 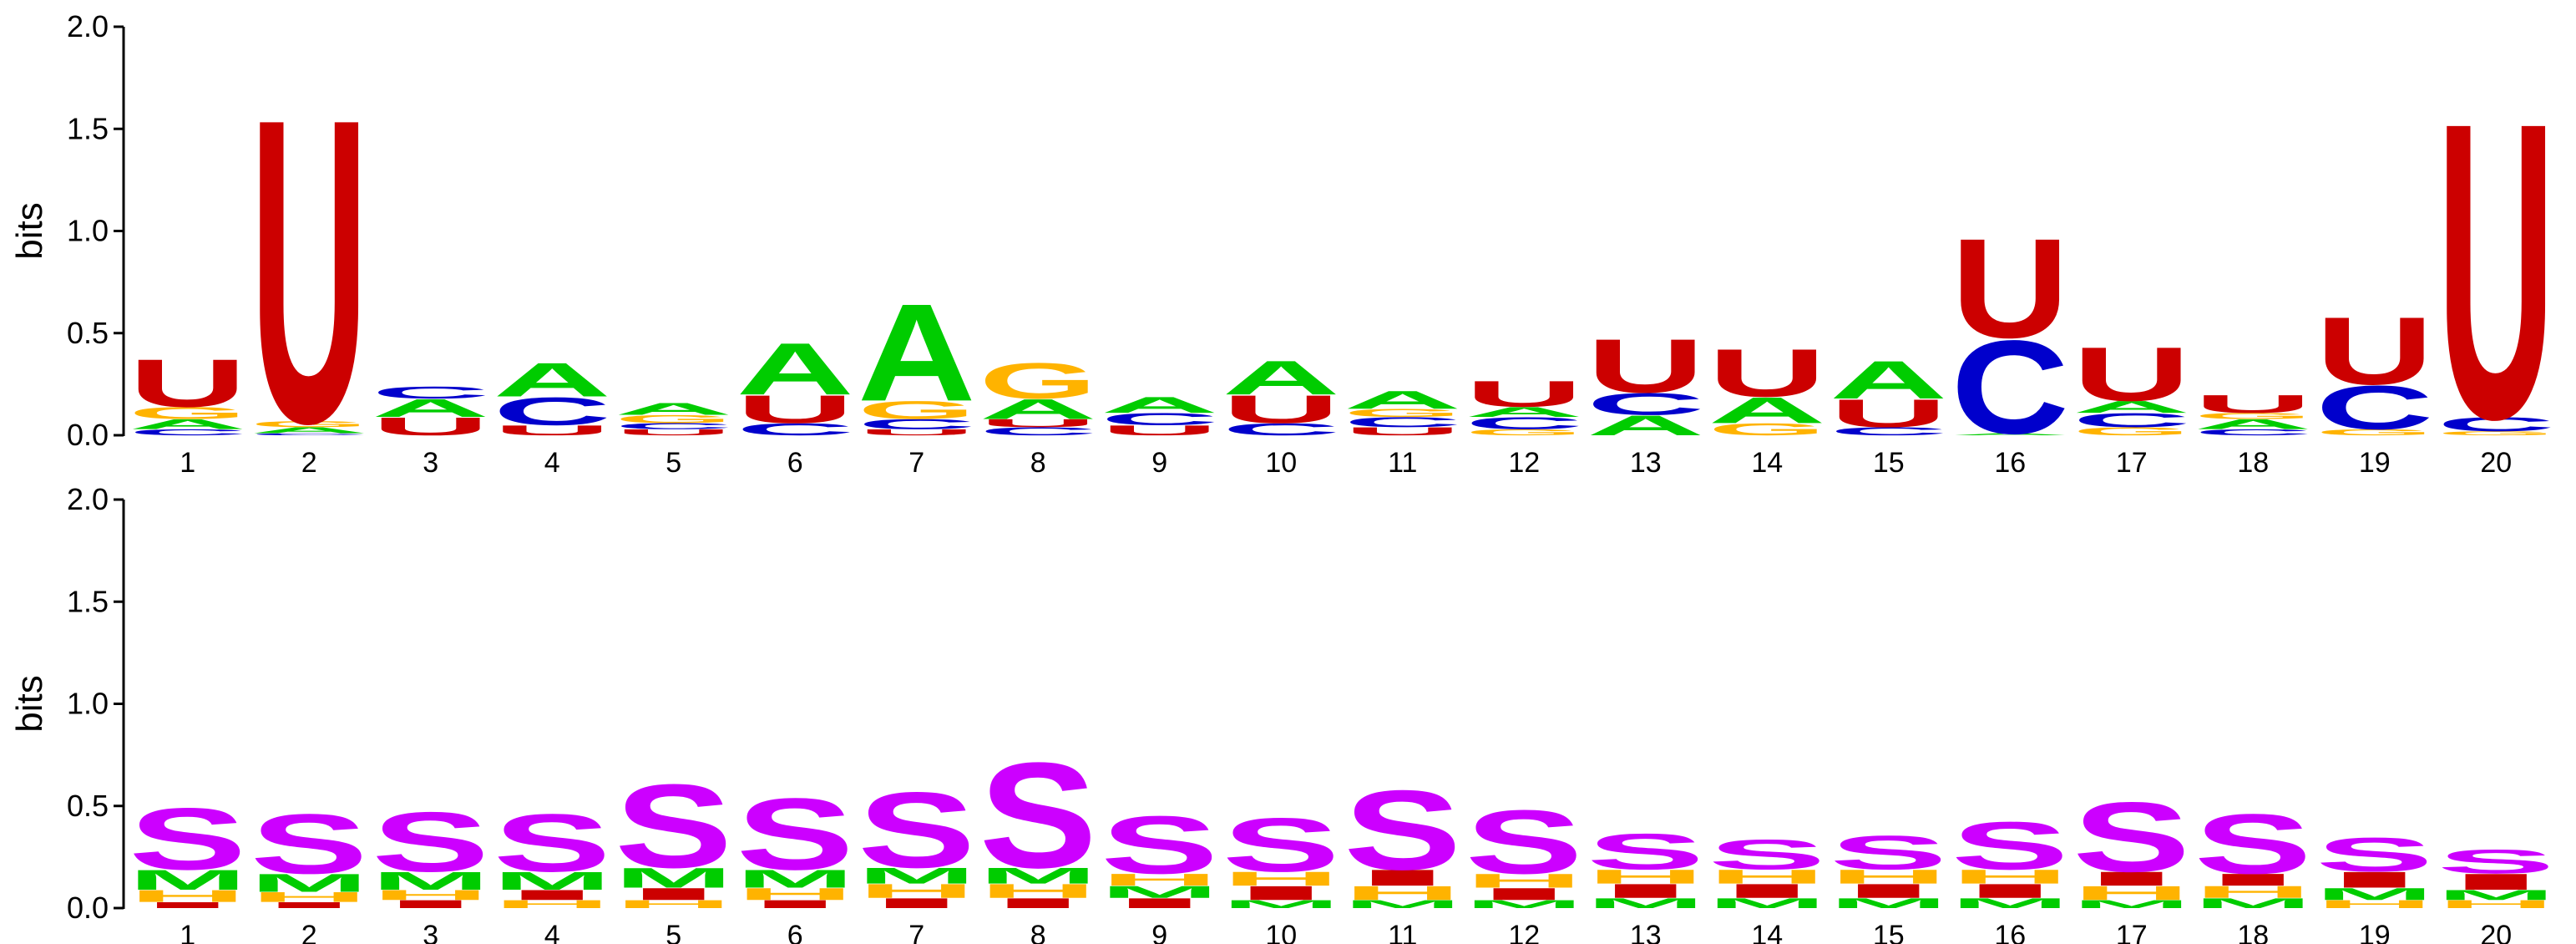 What do you see at coordinates (2132, 463) in the screenshot?
I see `x-tick-label: 17` at bounding box center [2132, 463].